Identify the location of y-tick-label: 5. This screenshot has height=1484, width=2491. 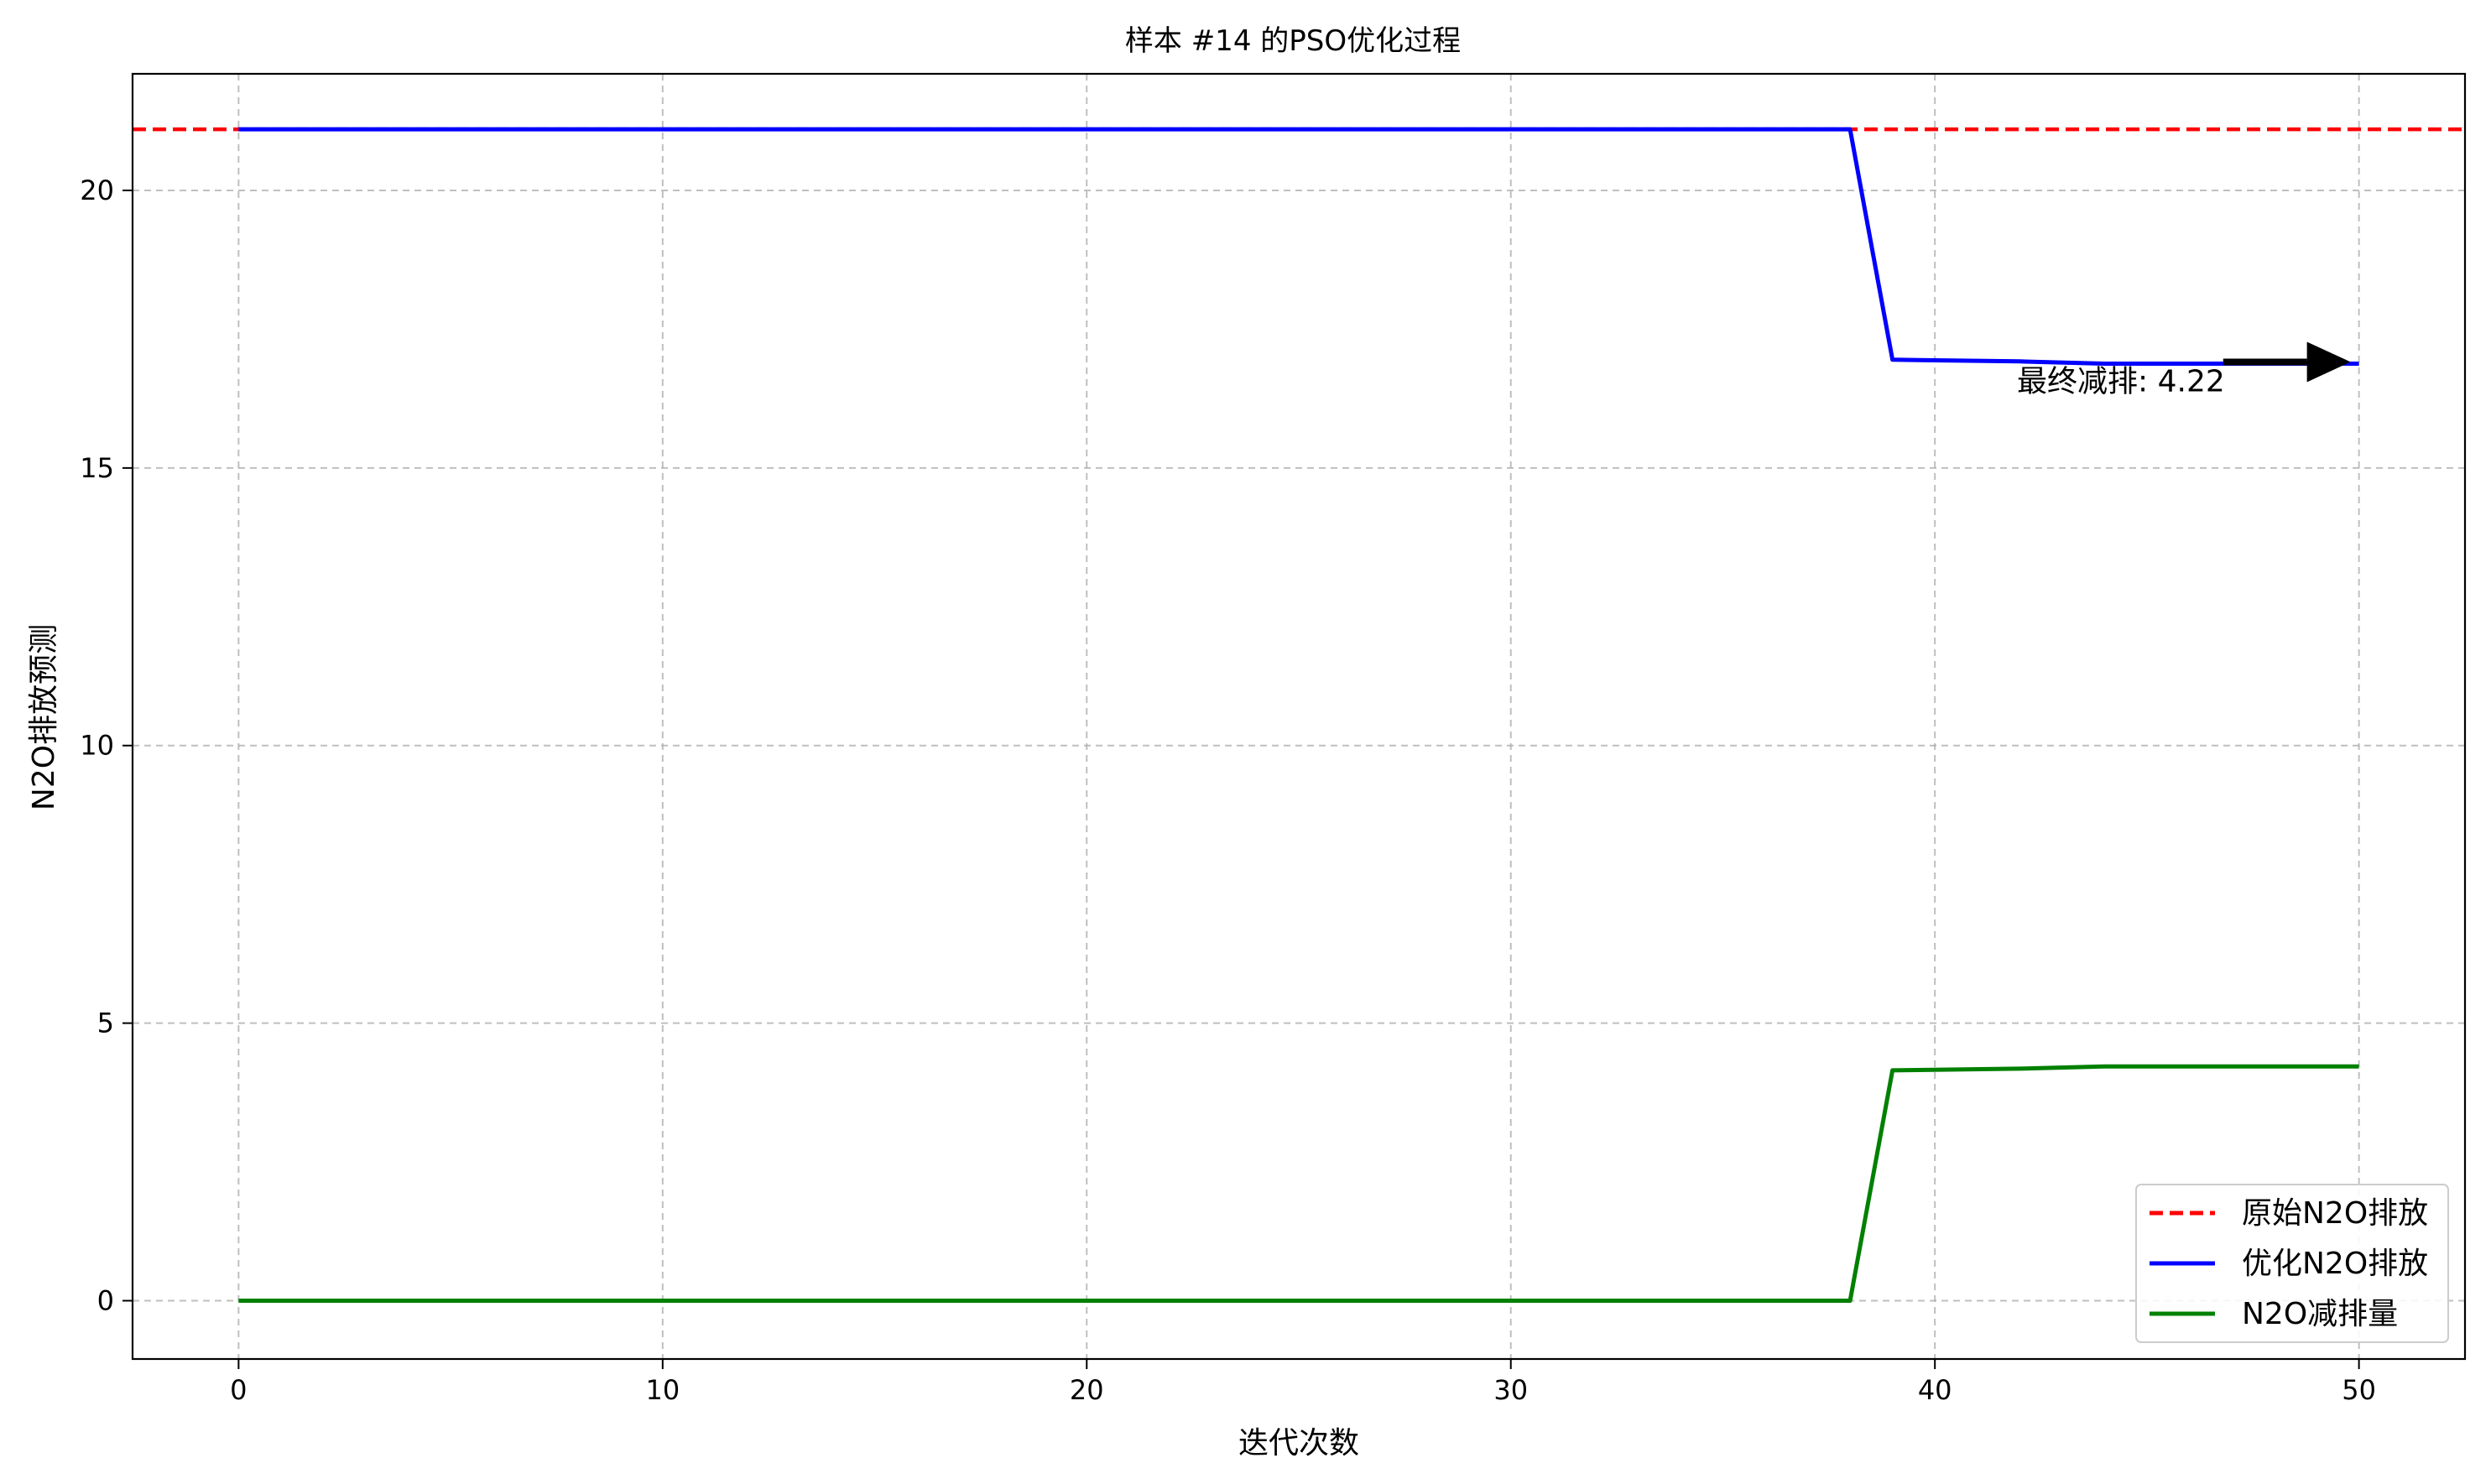
(106, 1023).